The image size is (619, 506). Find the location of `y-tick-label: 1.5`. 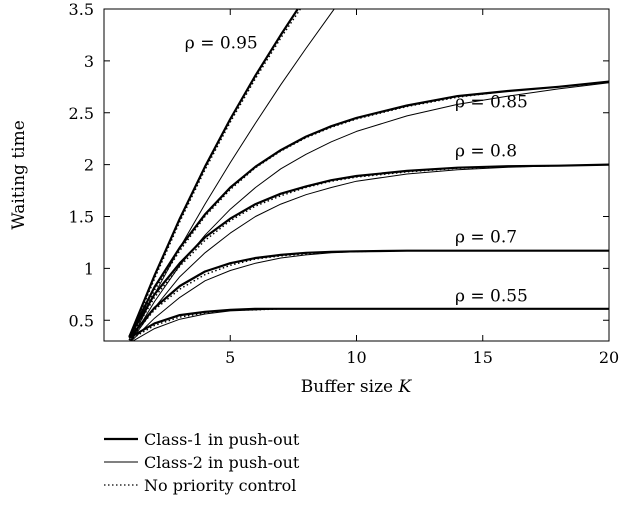

y-tick-label: 1.5 is located at coordinates (81, 217).